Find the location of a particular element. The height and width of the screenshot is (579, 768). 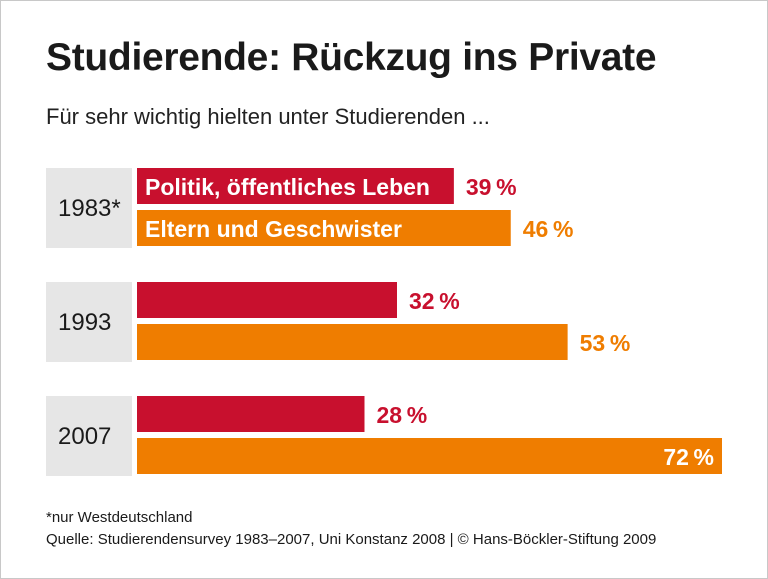

data-label: 32 % is located at coordinates (434, 301).